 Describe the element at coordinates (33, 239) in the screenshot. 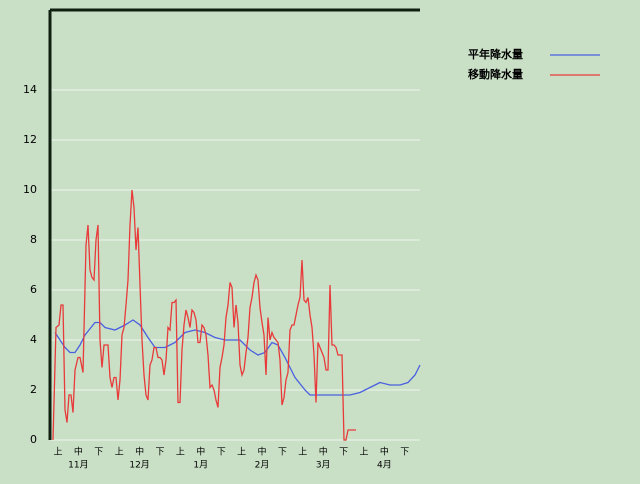

I see `y-tick-label: 8` at that location.